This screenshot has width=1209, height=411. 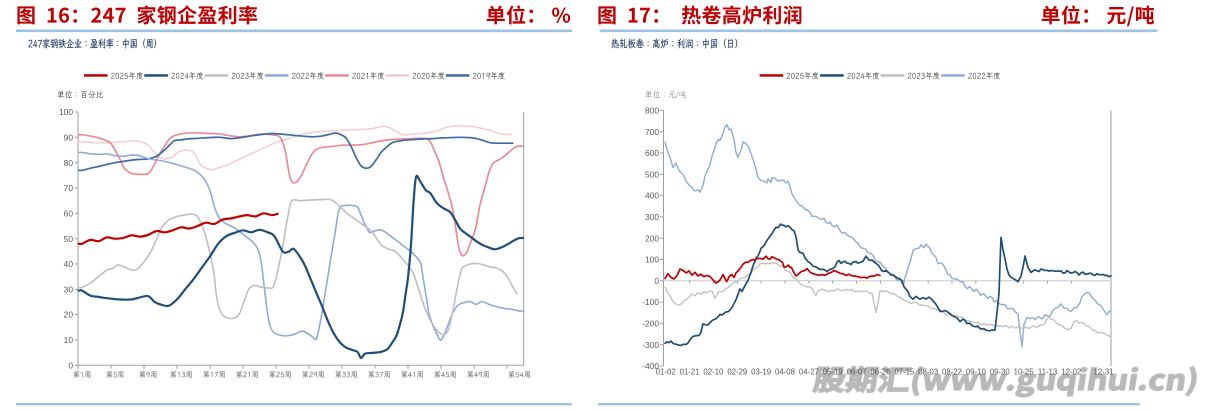 I want to click on svg-text: 30, so click(x=69, y=289).